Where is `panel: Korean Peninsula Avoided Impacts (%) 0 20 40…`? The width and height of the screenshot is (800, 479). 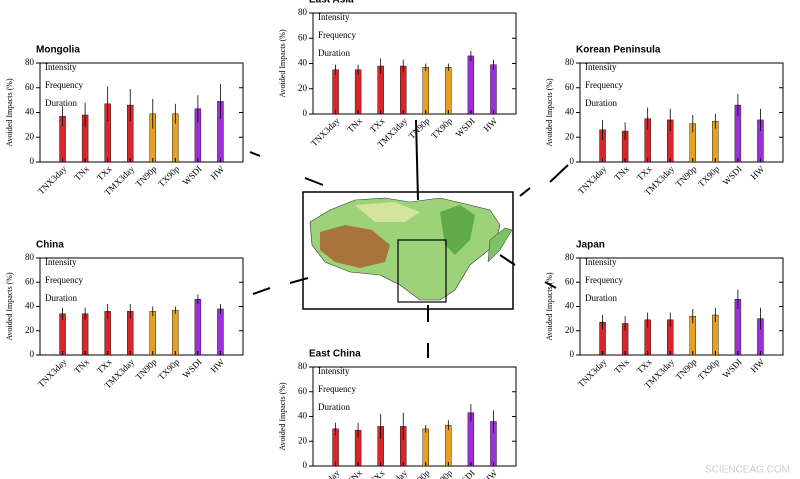 panel: Korean Peninsula Avoided Impacts (%) 0 20 40… is located at coordinates (664, 121).